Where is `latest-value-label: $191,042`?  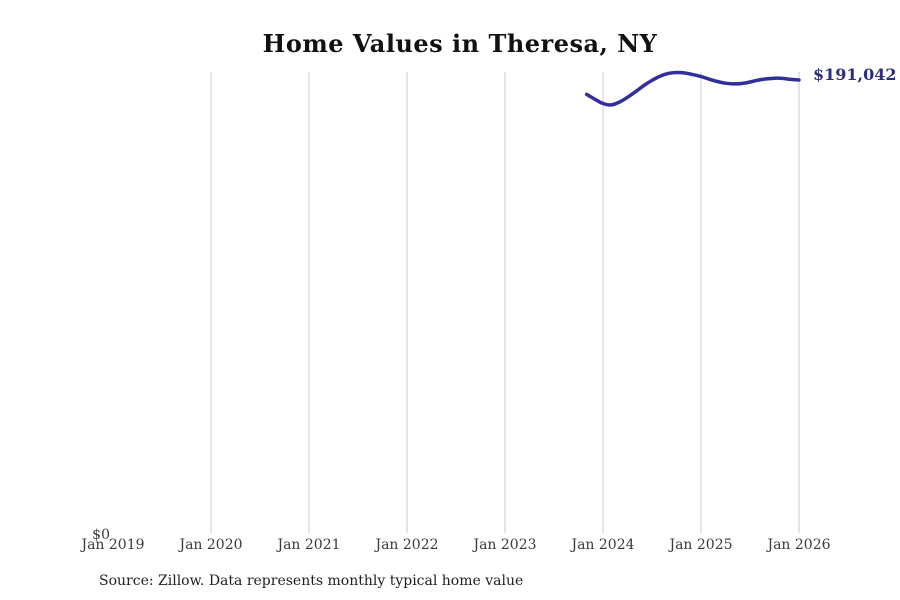
latest-value-label: $191,042 is located at coordinates (855, 74).